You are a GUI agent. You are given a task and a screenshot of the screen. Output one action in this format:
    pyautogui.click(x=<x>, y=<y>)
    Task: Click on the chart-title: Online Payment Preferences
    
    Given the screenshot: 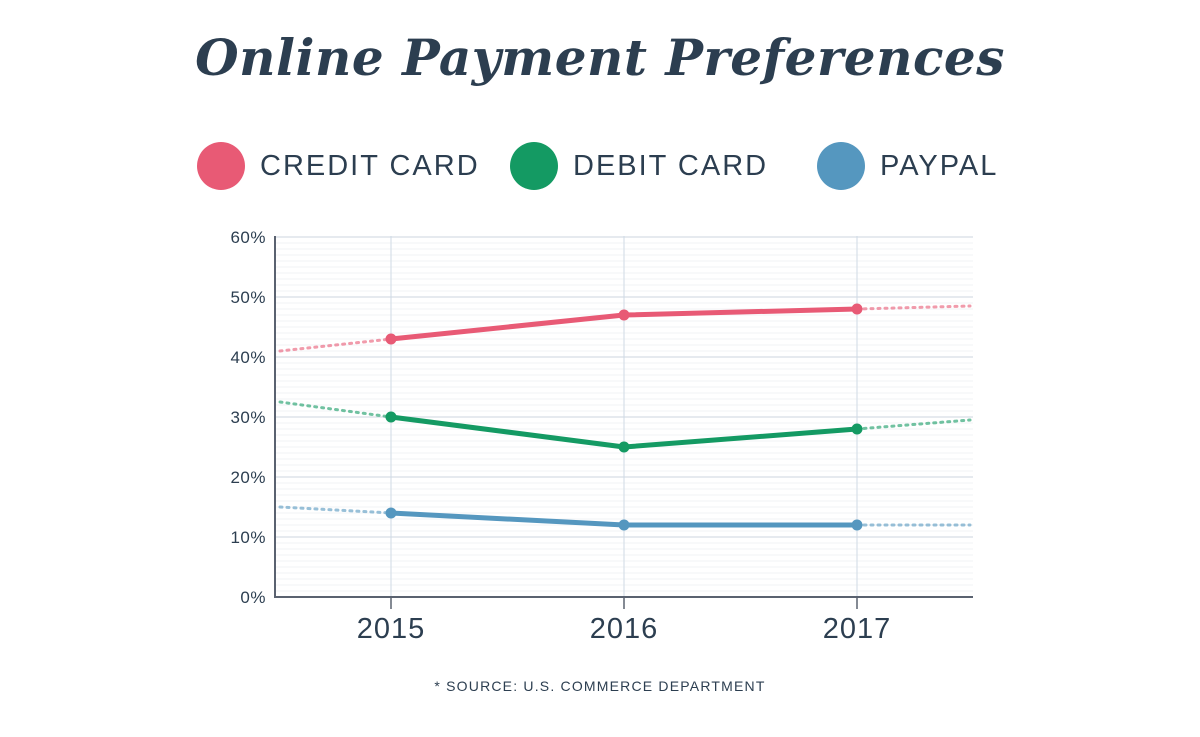 What is the action you would take?
    pyautogui.click(x=600, y=57)
    